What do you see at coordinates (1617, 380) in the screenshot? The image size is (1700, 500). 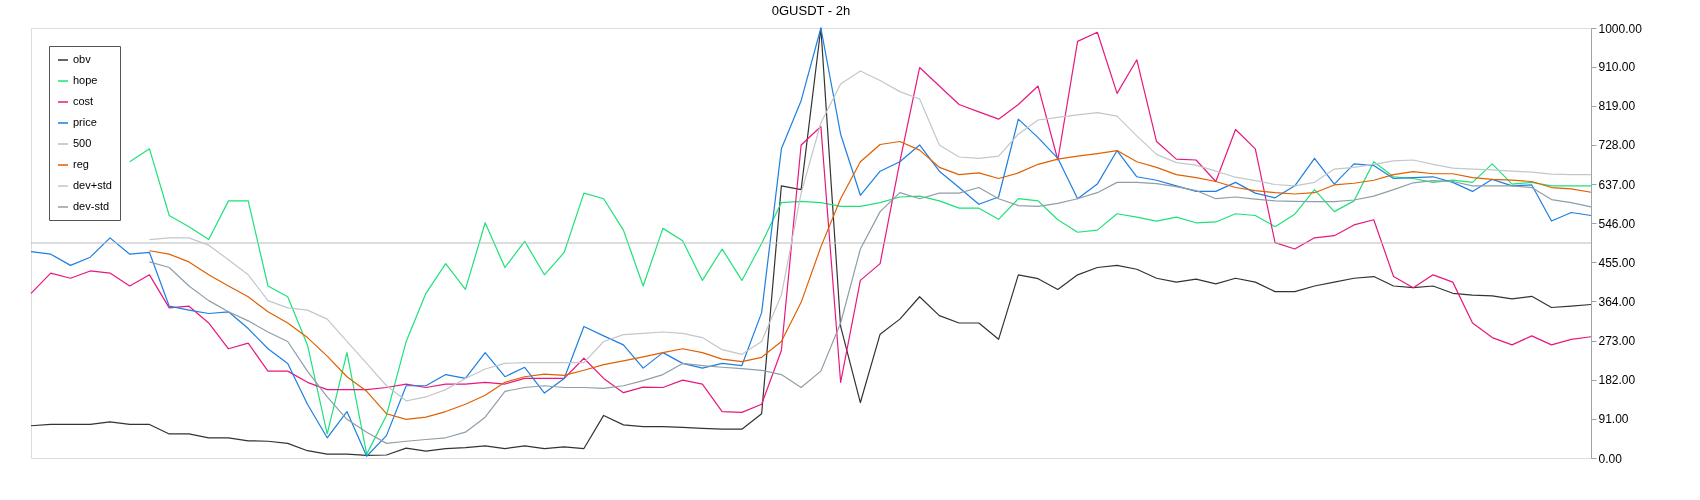 I see `y-tick-label: 182.00` at bounding box center [1617, 380].